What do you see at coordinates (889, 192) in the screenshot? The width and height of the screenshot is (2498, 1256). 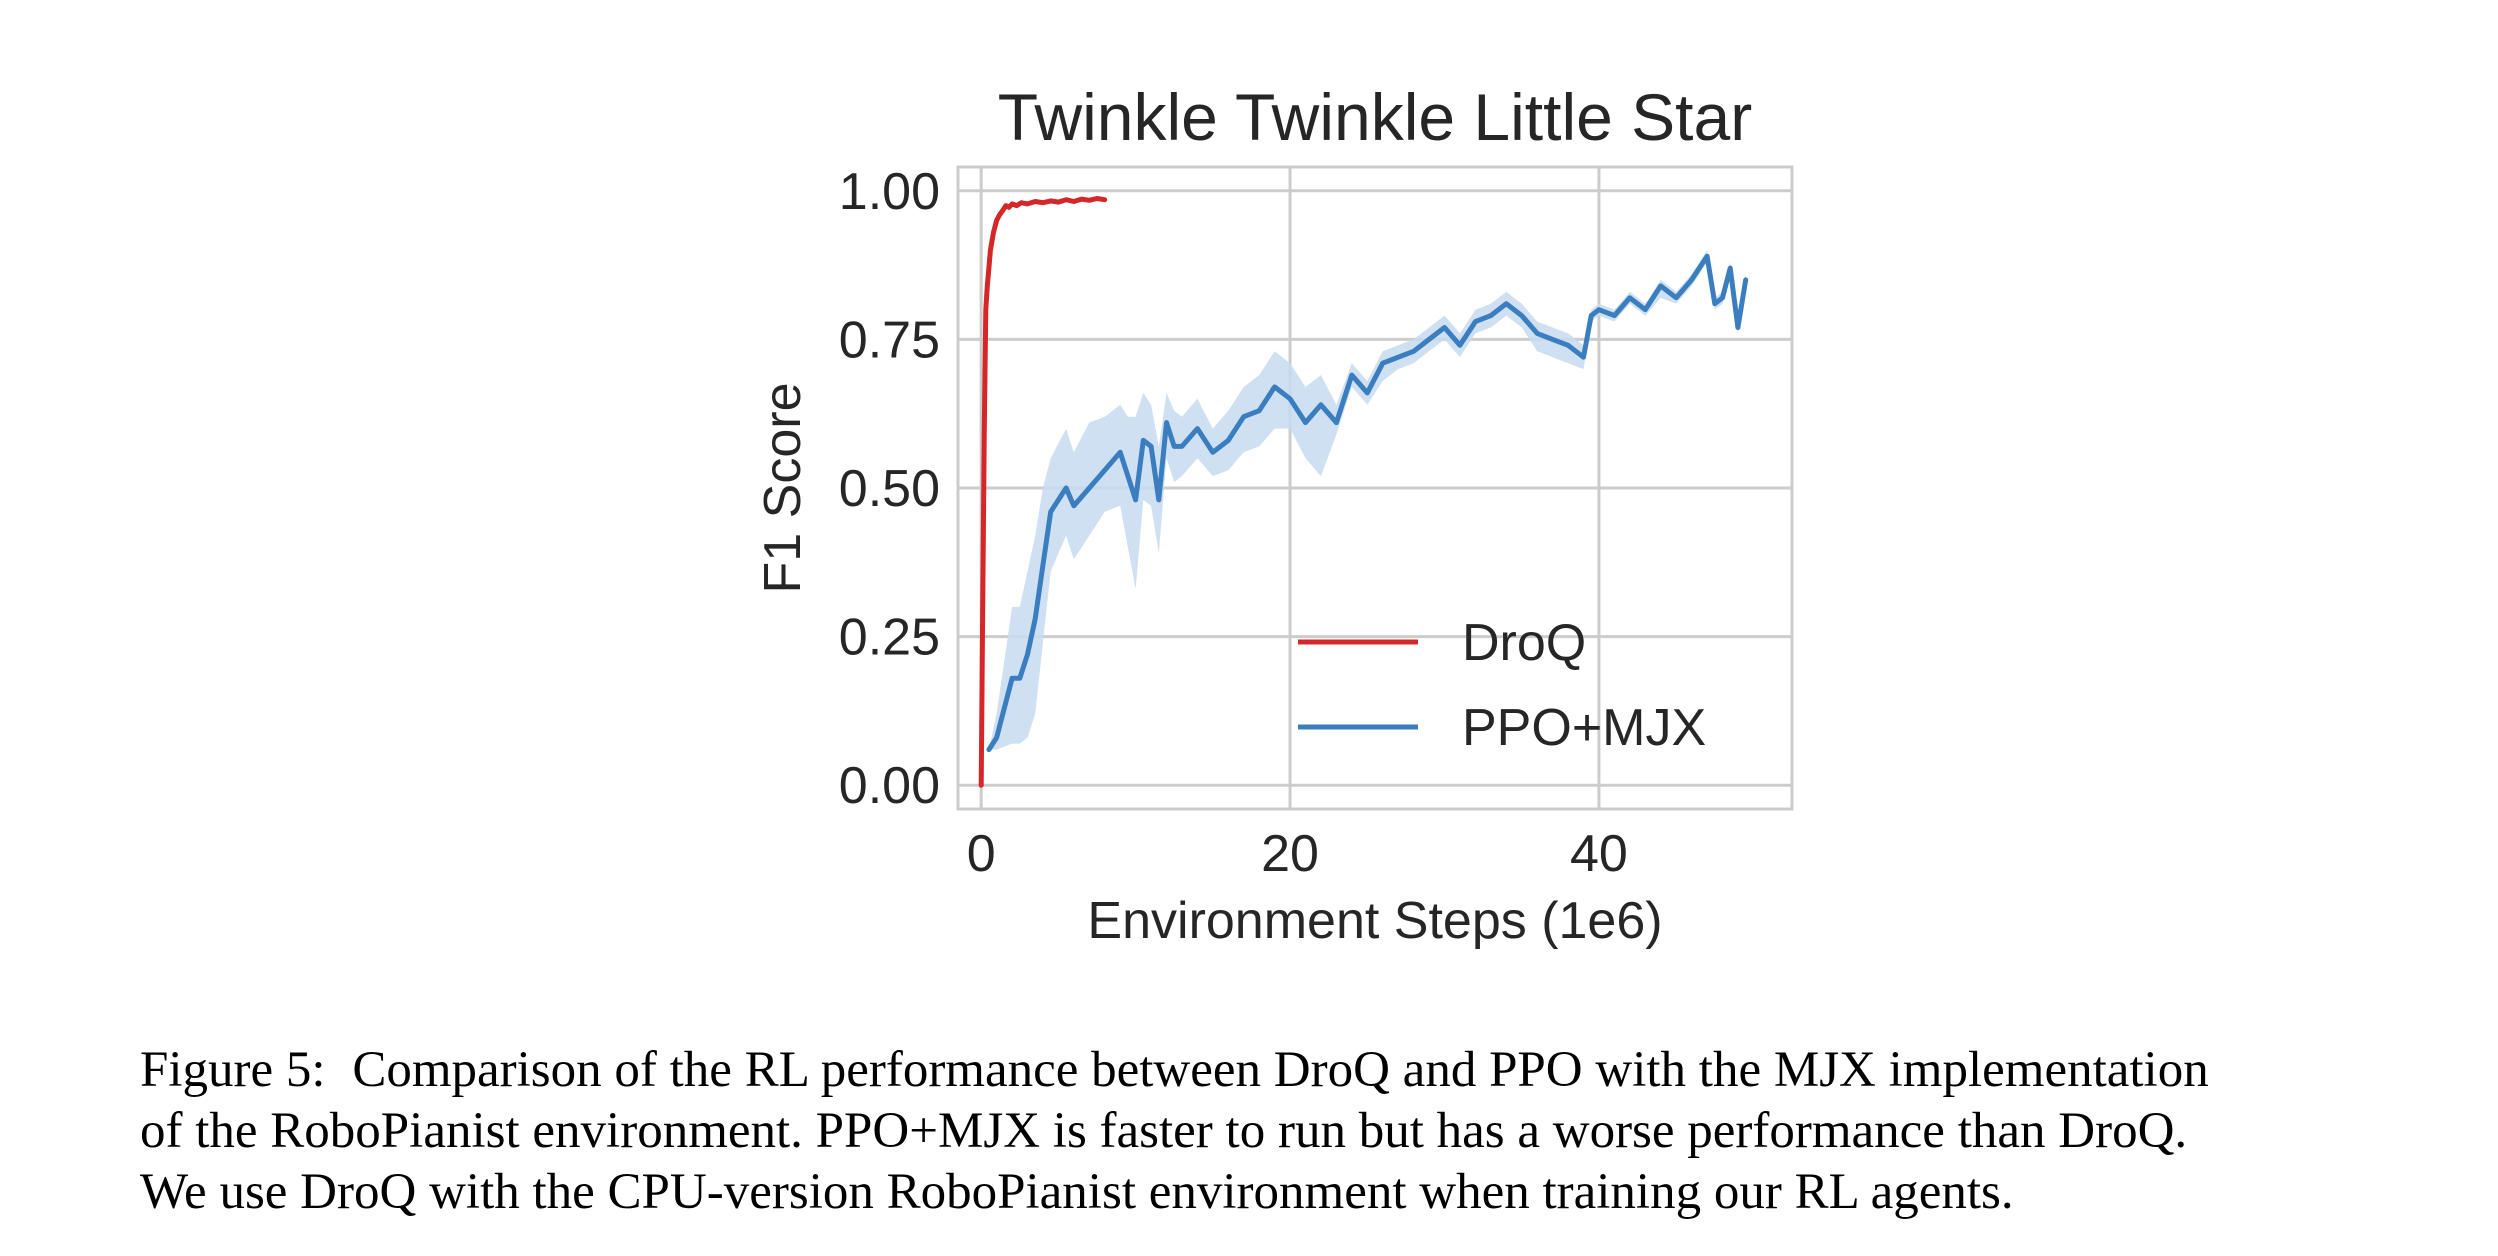 I see `y-tick-label: 1.00` at bounding box center [889, 192].